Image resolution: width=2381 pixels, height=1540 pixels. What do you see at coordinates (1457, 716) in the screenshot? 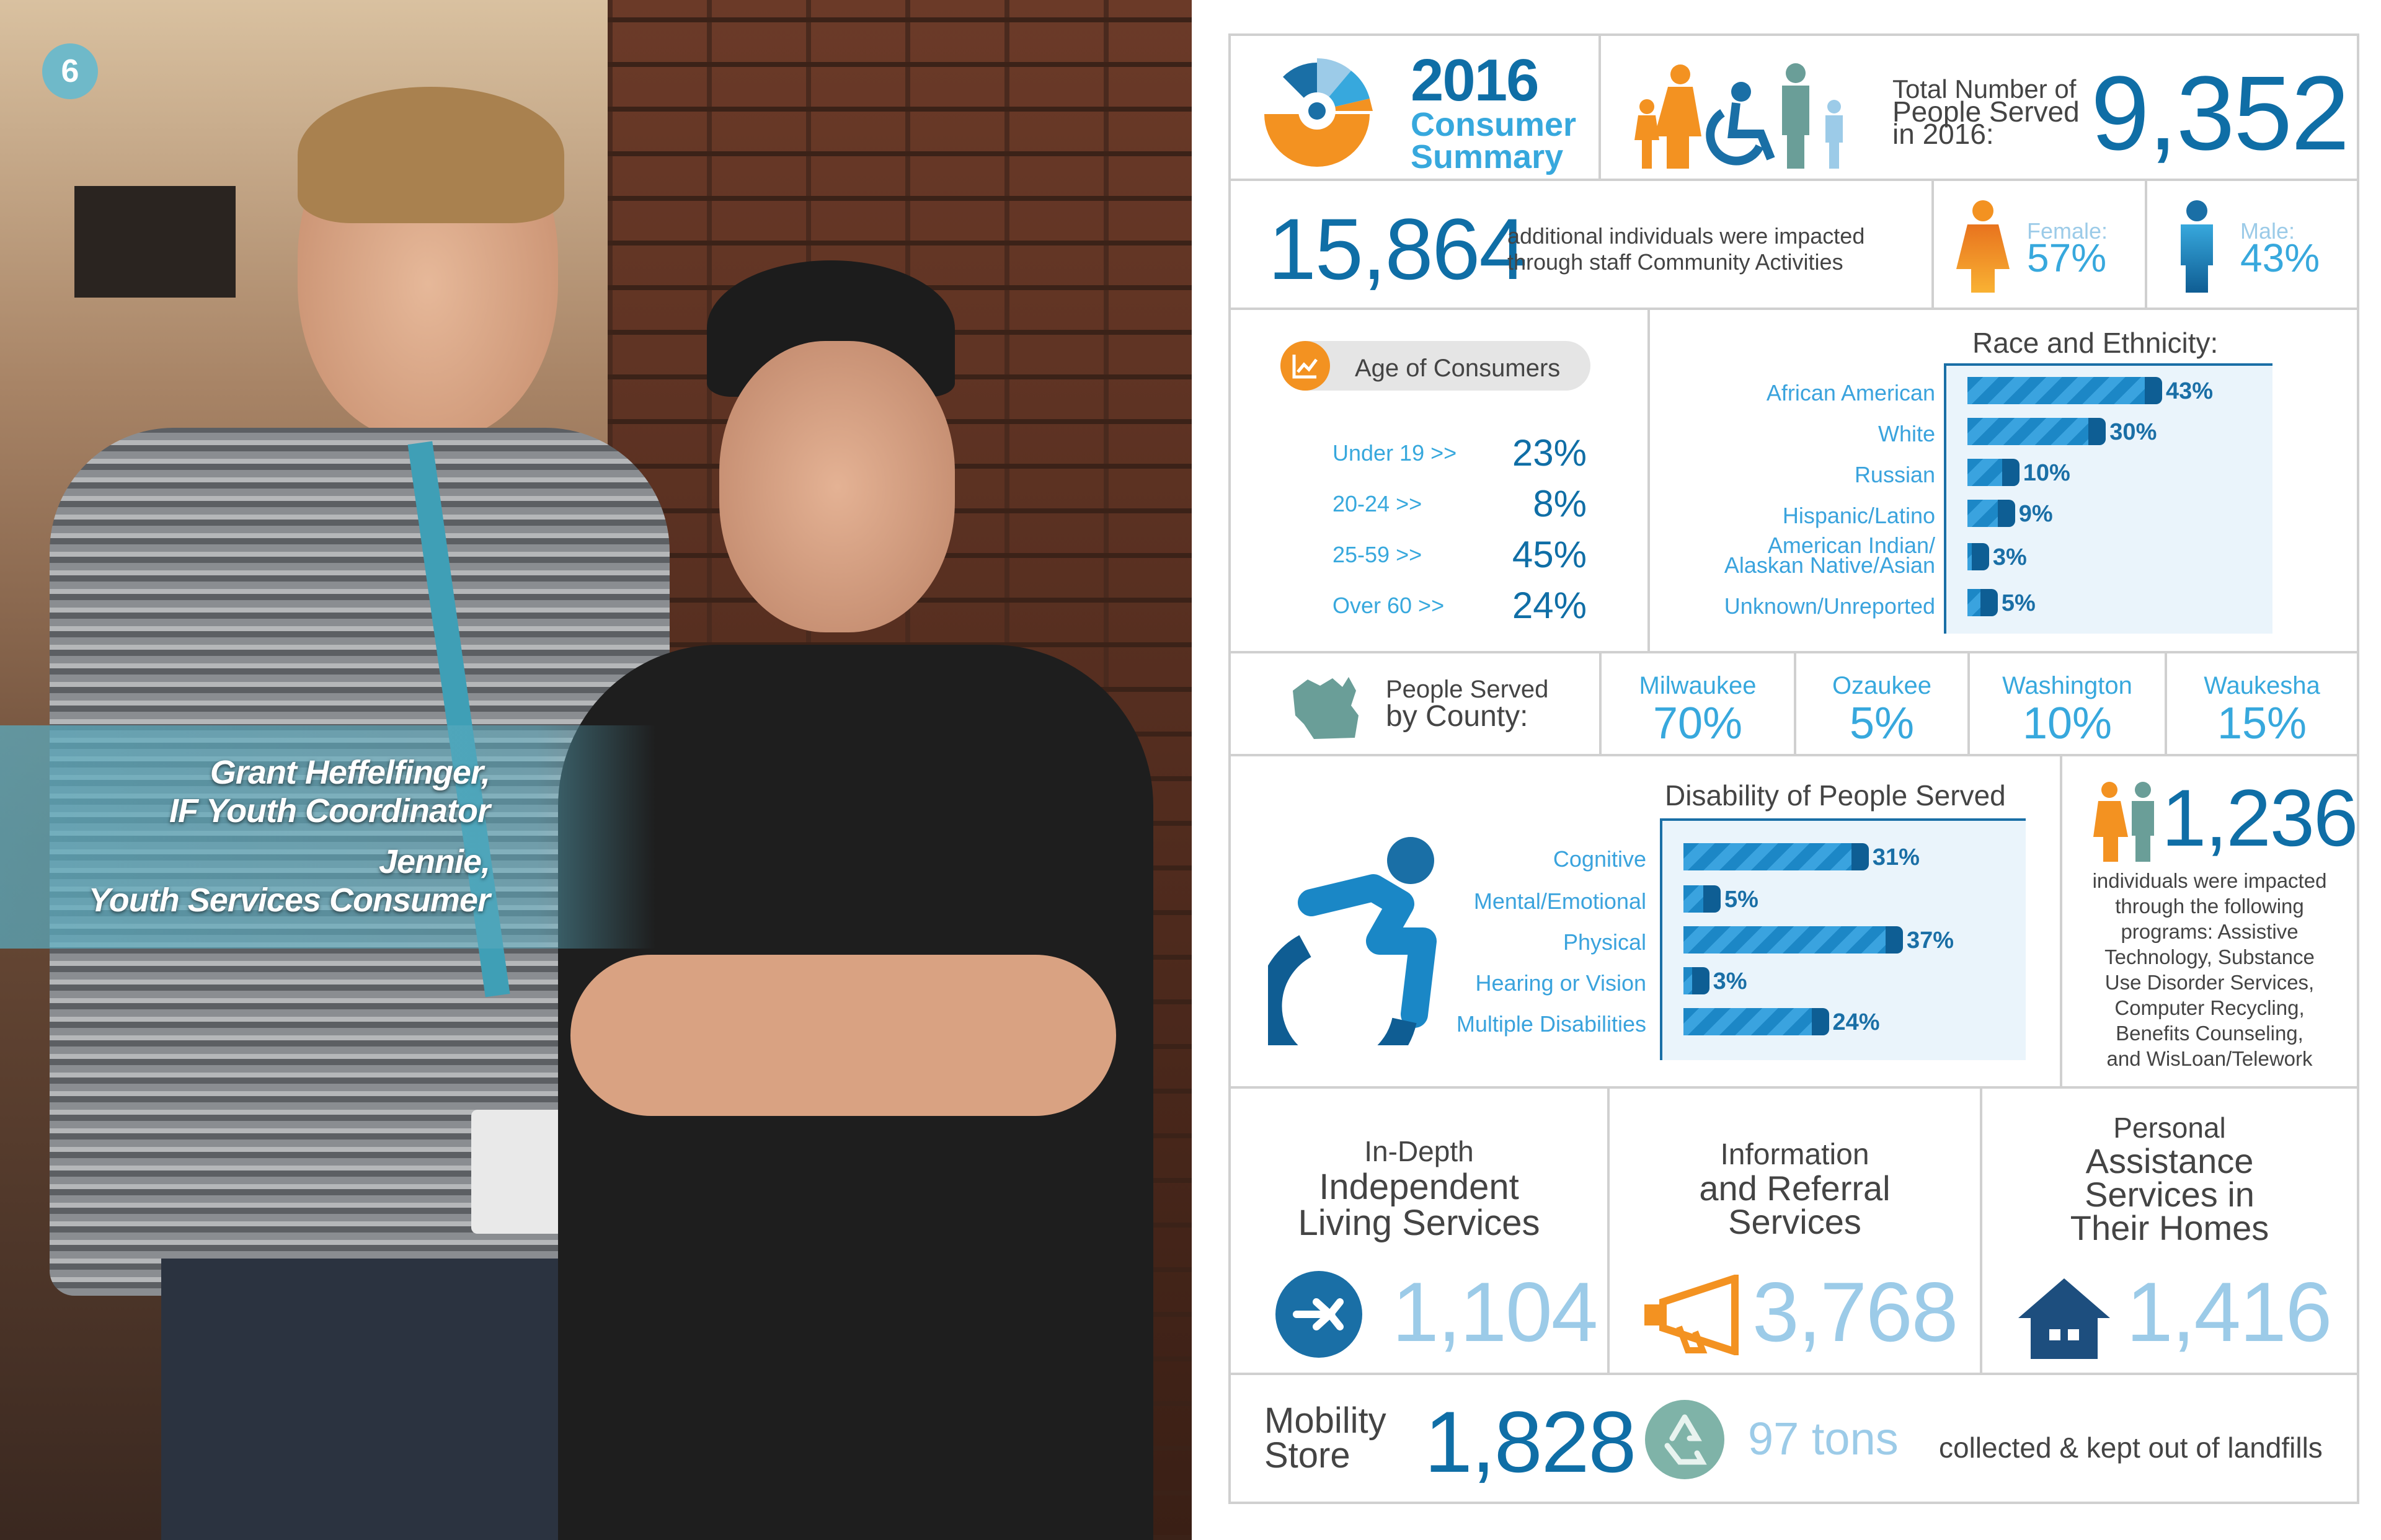
I see `county-label-2: by County:` at bounding box center [1457, 716].